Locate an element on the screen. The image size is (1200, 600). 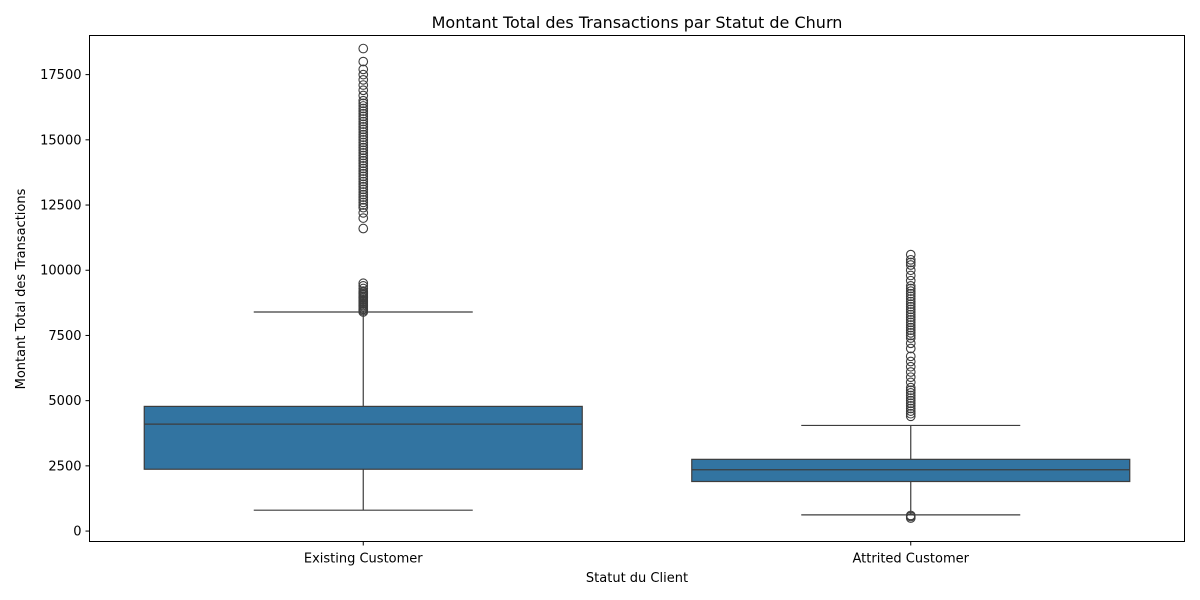
y-tick-label: 12500 is located at coordinates (60, 206).